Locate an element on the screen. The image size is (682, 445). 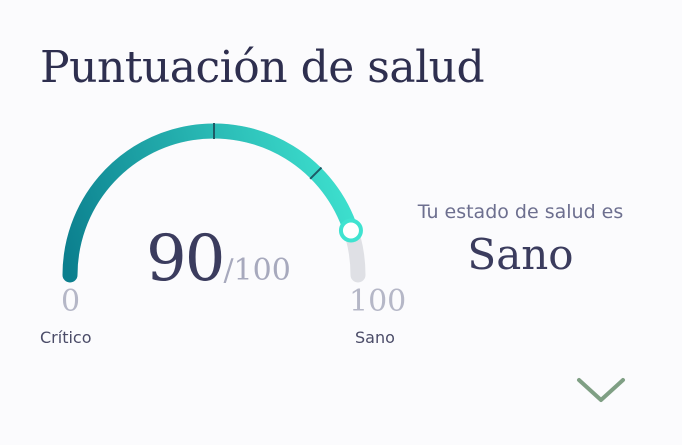
expand-button is located at coordinates (601, 390).